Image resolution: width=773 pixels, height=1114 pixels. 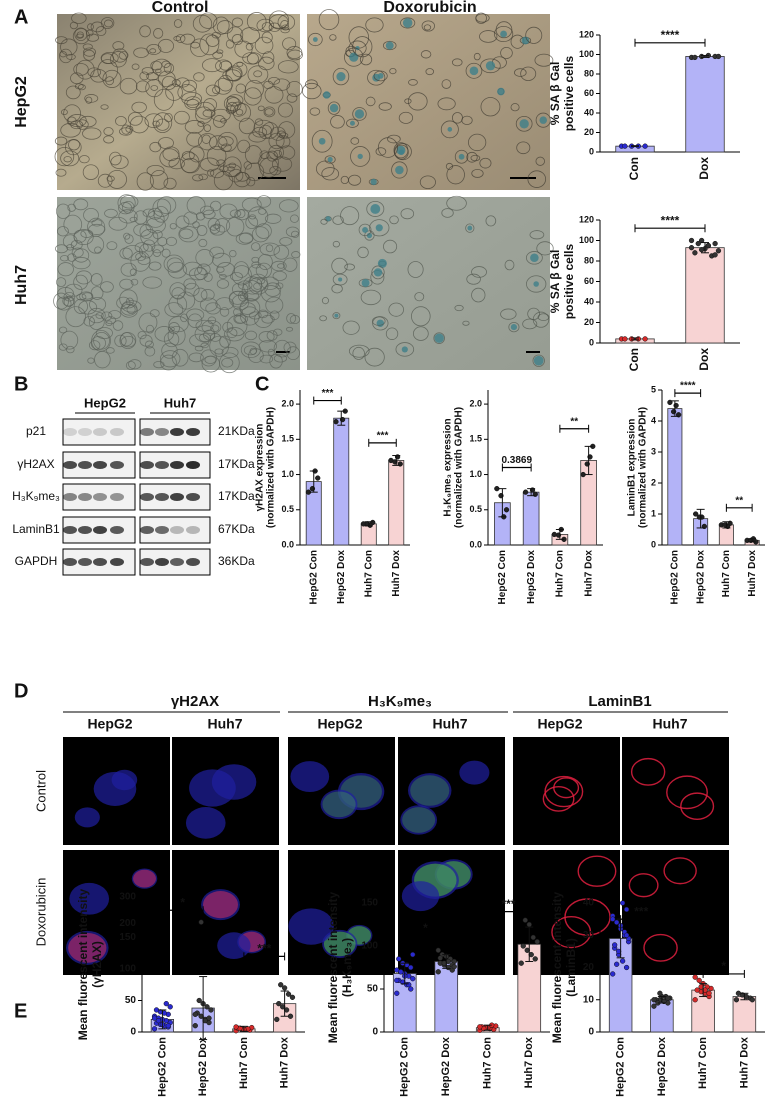 I want to click on y-tick-label: 150, so click(x=369, y=903).